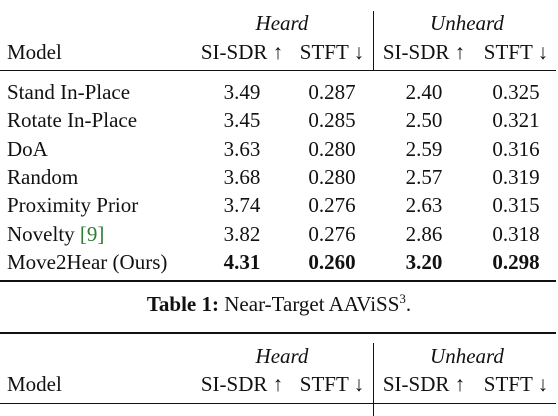 The width and height of the screenshot is (558, 416). What do you see at coordinates (73, 205) in the screenshot?
I see `row-model: Proximity Prior` at bounding box center [73, 205].